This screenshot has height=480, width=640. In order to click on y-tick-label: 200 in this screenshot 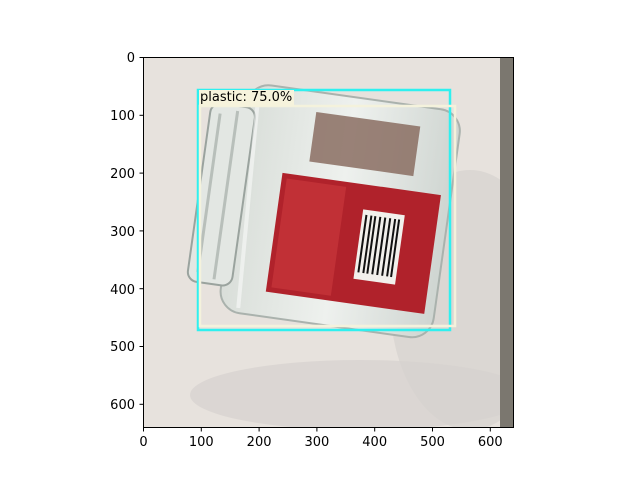, I will do `click(122, 174)`.